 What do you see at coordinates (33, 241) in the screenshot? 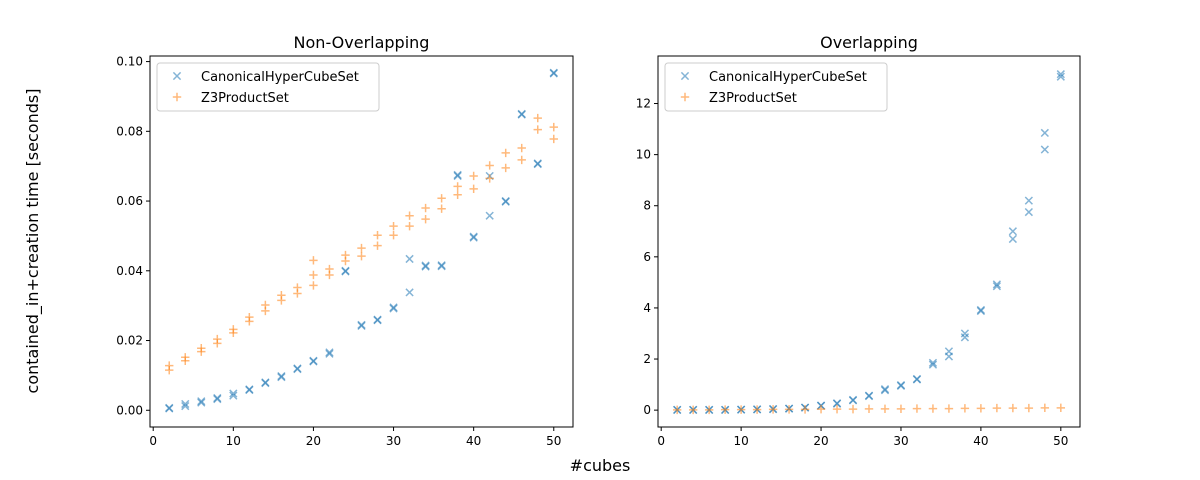
I see `figure-ylabel: contained_in+creation time [seconds]` at bounding box center [33, 241].